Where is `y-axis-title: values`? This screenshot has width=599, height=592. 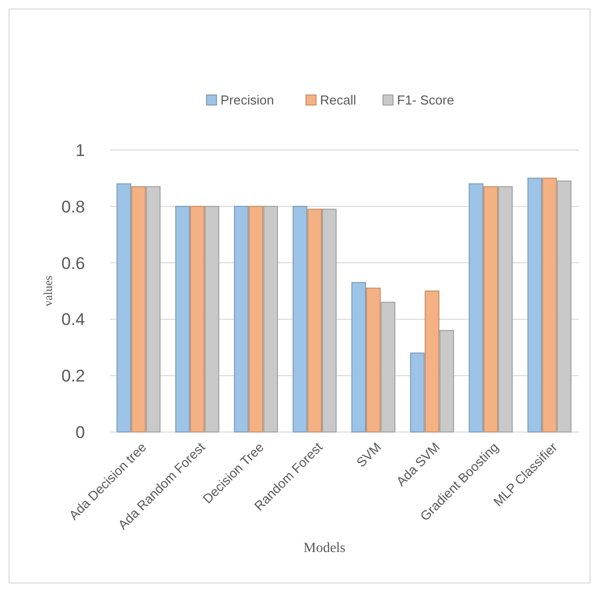
y-axis-title: values is located at coordinates (48, 290).